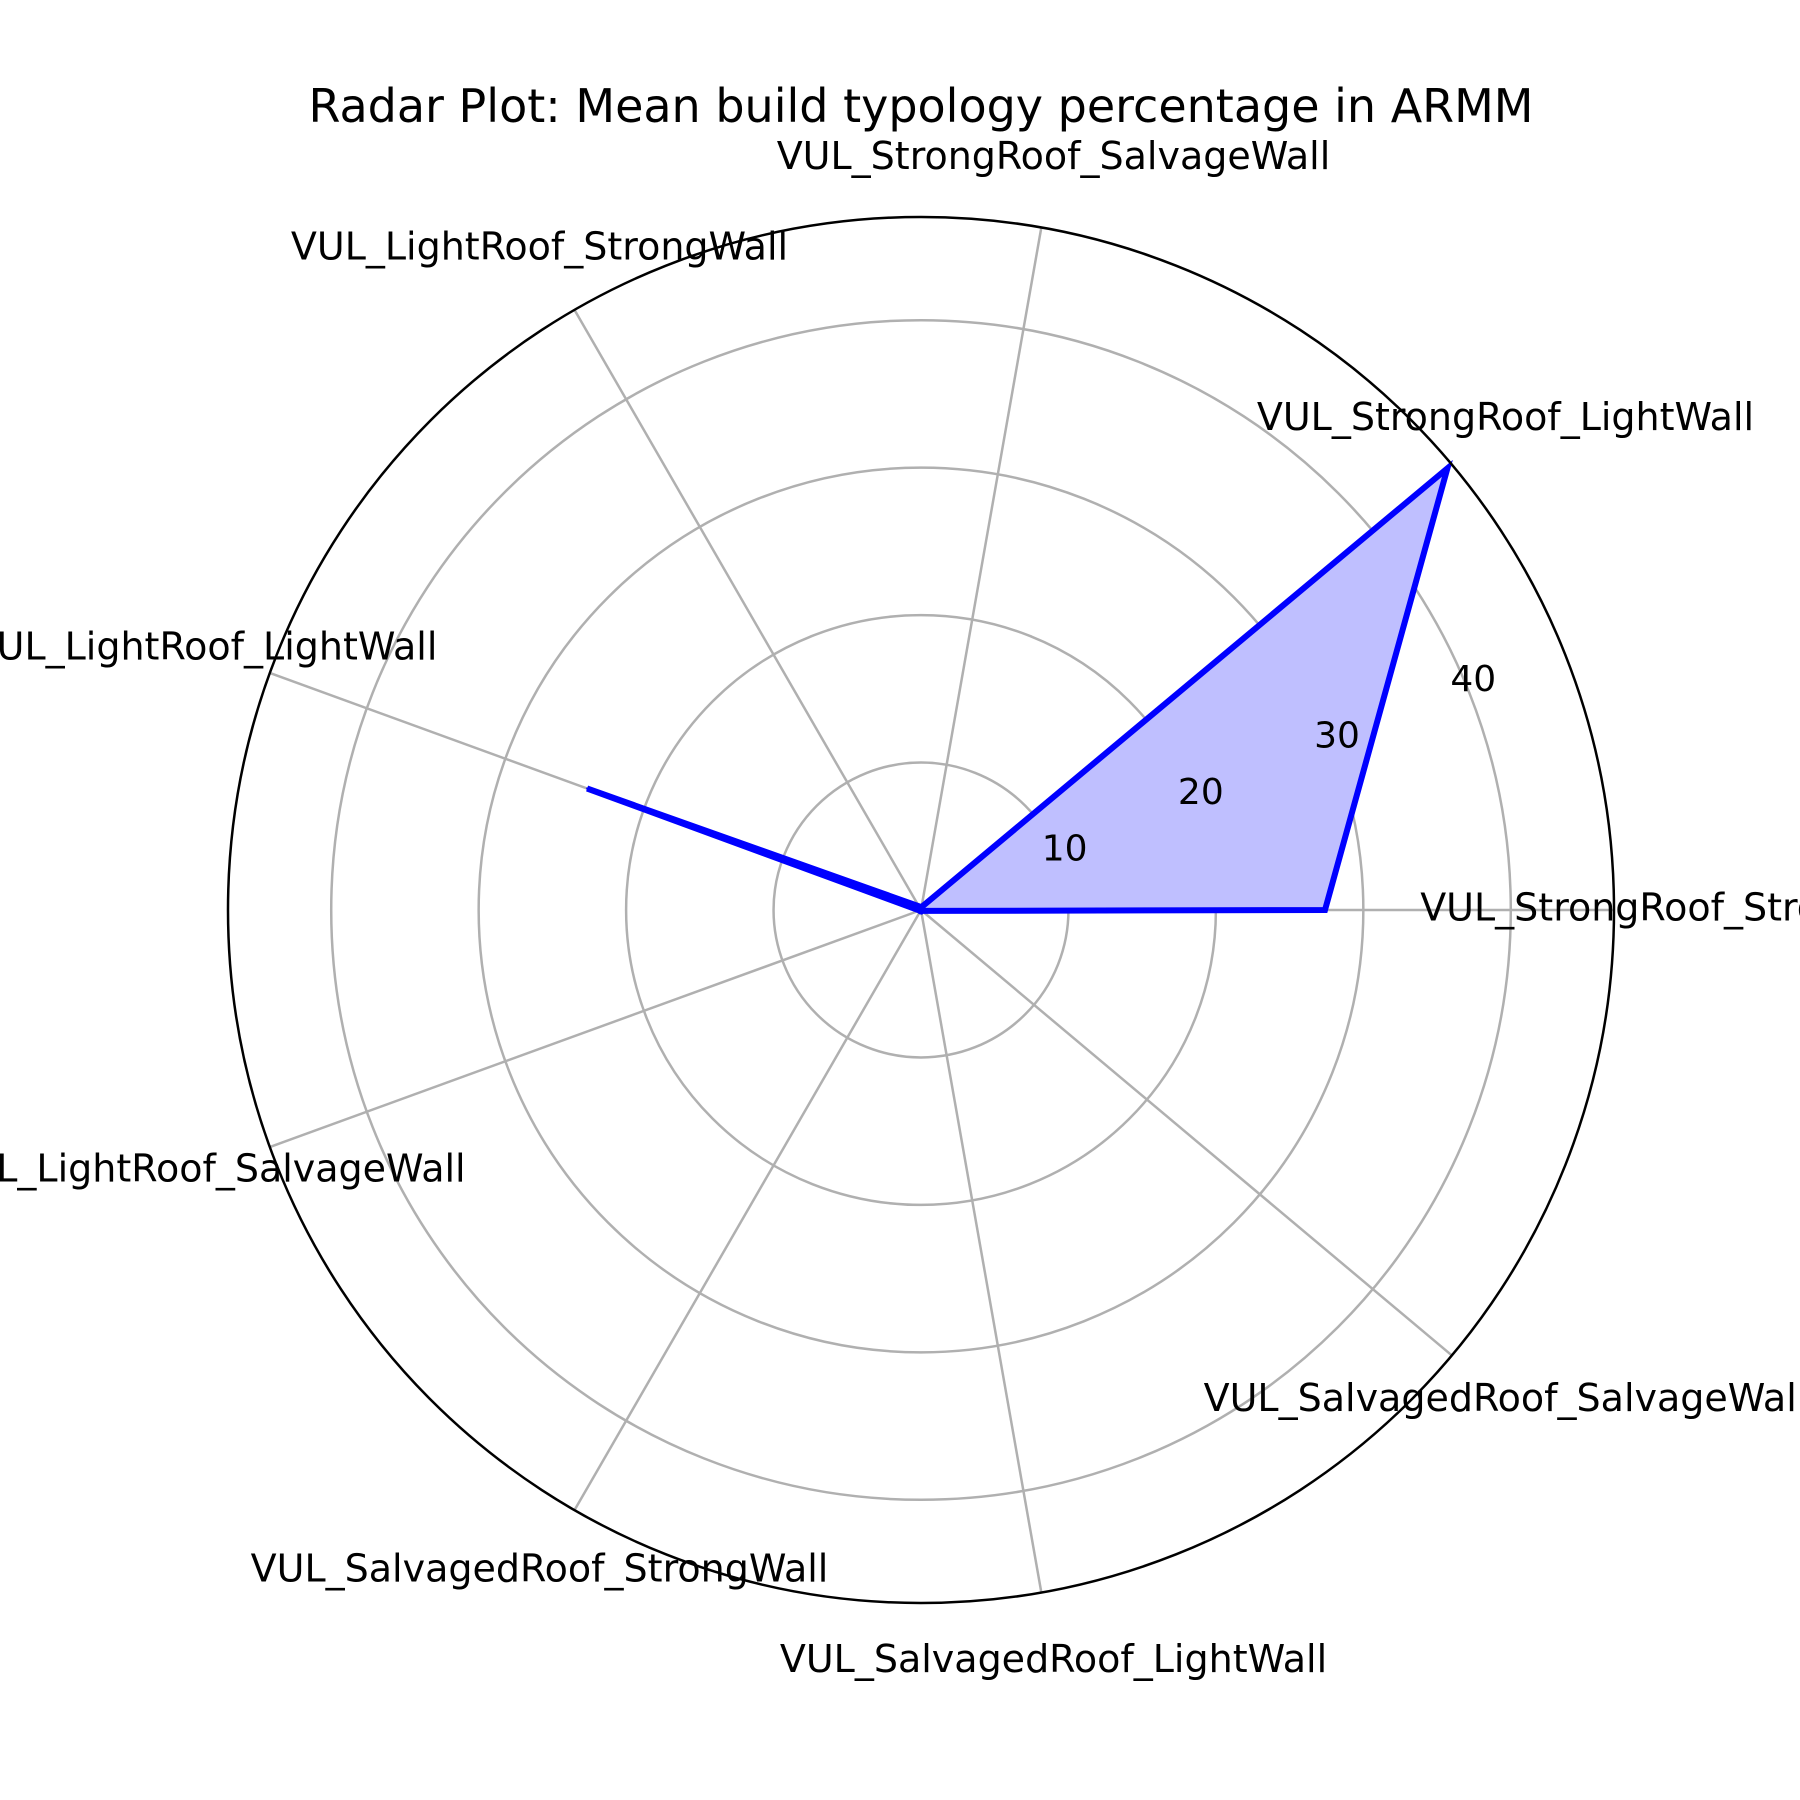  Describe the element at coordinates (1473, 679) in the screenshot. I see `tick-label-40: 40` at that location.